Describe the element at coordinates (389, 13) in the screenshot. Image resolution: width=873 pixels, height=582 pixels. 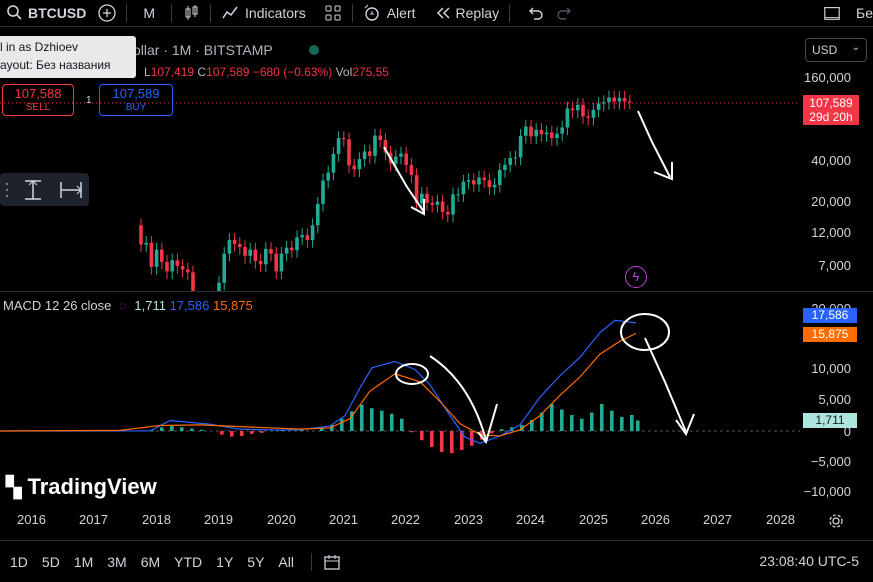
I see `alert-button: Alert` at that location.